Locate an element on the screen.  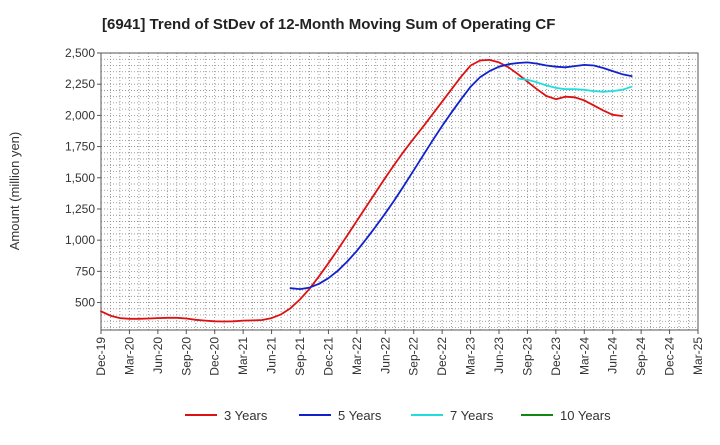
legend-label-5-years: 5 Years is located at coordinates (360, 415).